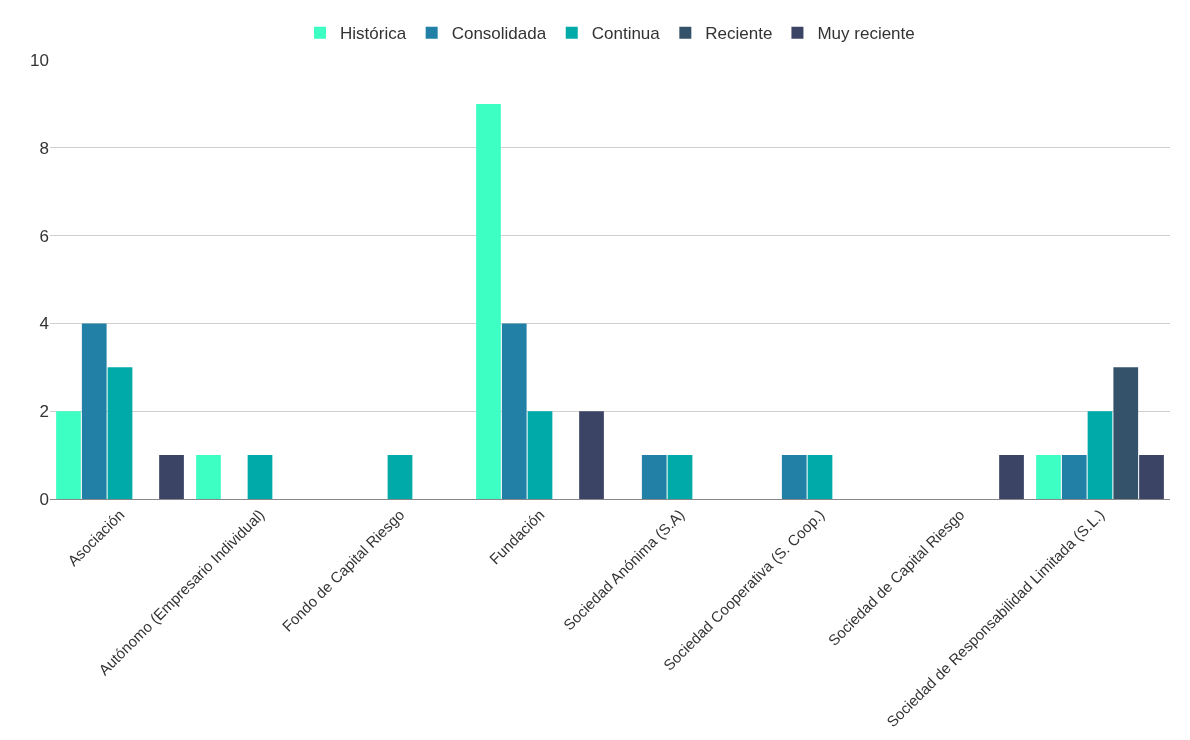 The width and height of the screenshot is (1190, 740). Describe the element at coordinates (626, 34) in the screenshot. I see `legend-label: Continua` at that location.